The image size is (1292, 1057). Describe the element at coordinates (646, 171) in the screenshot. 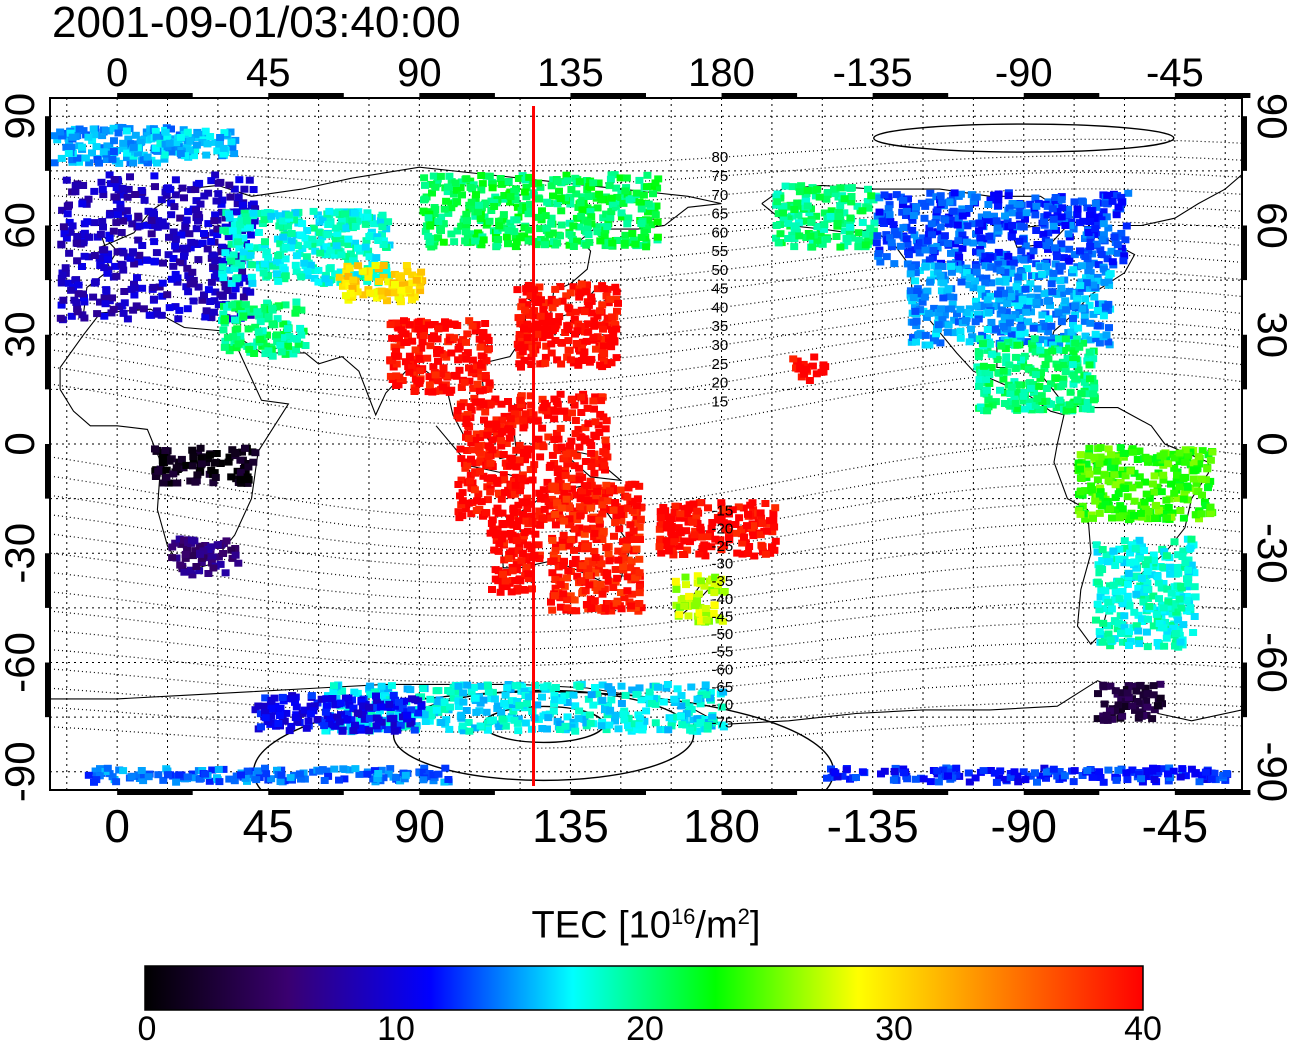

I see `magnetic-contour` at that location.